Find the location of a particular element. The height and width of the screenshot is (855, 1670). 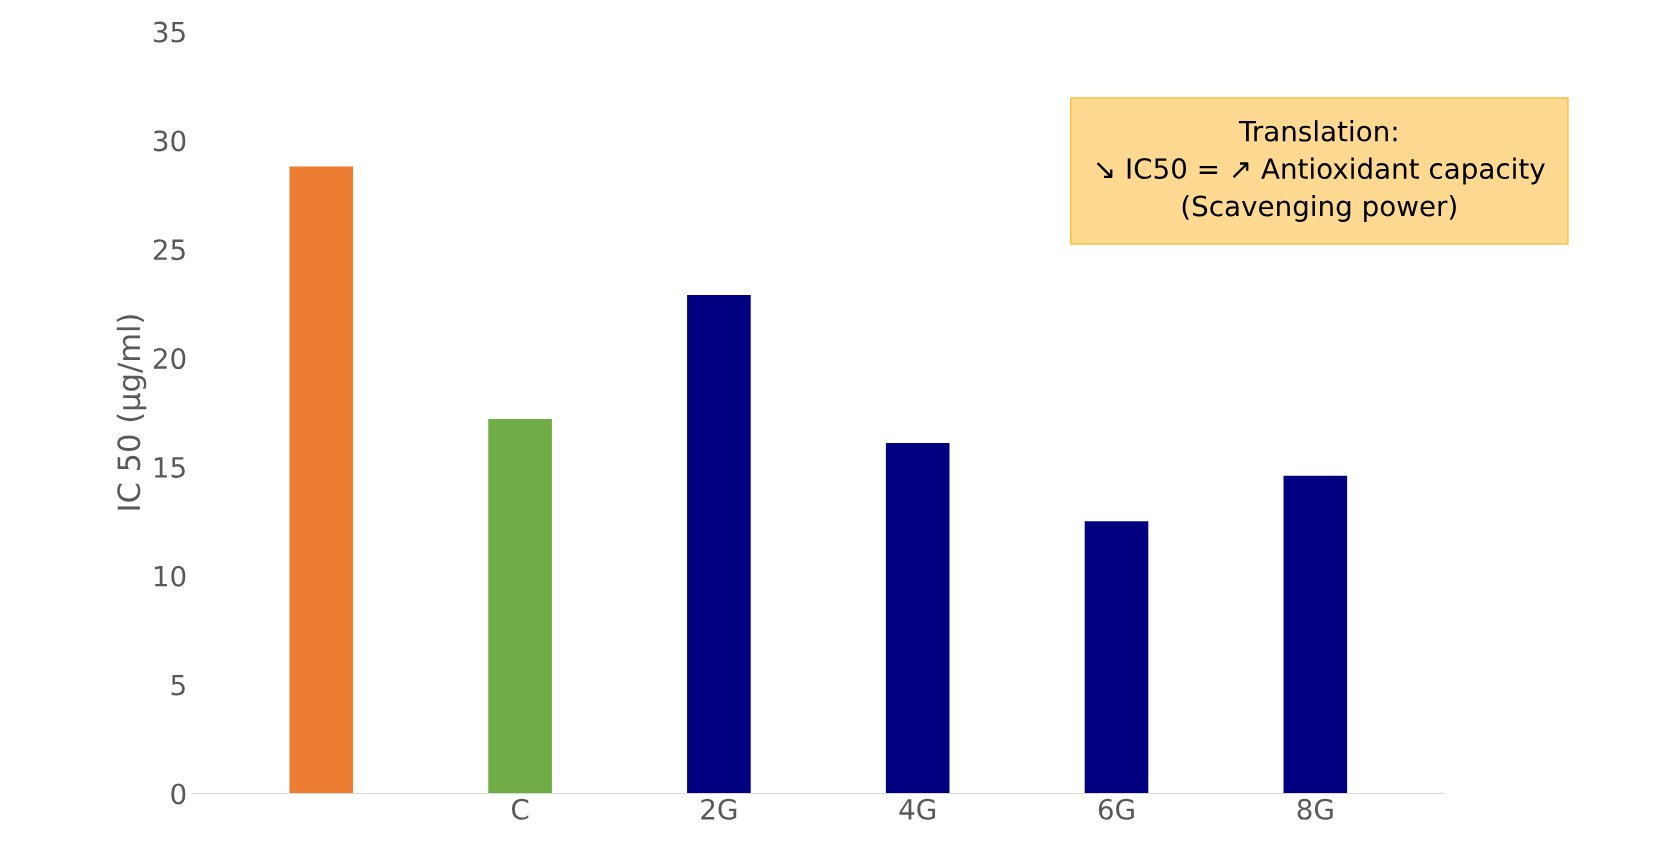

y-tick-label: 5 is located at coordinates (178, 685).